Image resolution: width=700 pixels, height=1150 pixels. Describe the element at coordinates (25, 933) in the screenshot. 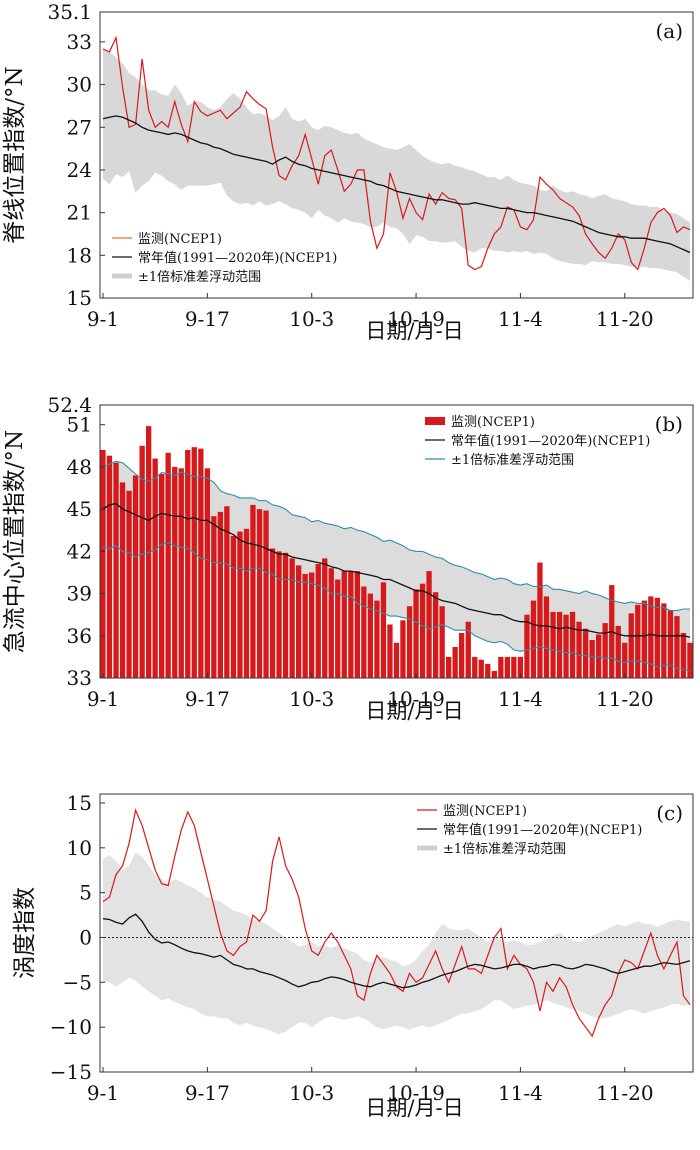

I see `y-axis-label: 涡度指数` at that location.